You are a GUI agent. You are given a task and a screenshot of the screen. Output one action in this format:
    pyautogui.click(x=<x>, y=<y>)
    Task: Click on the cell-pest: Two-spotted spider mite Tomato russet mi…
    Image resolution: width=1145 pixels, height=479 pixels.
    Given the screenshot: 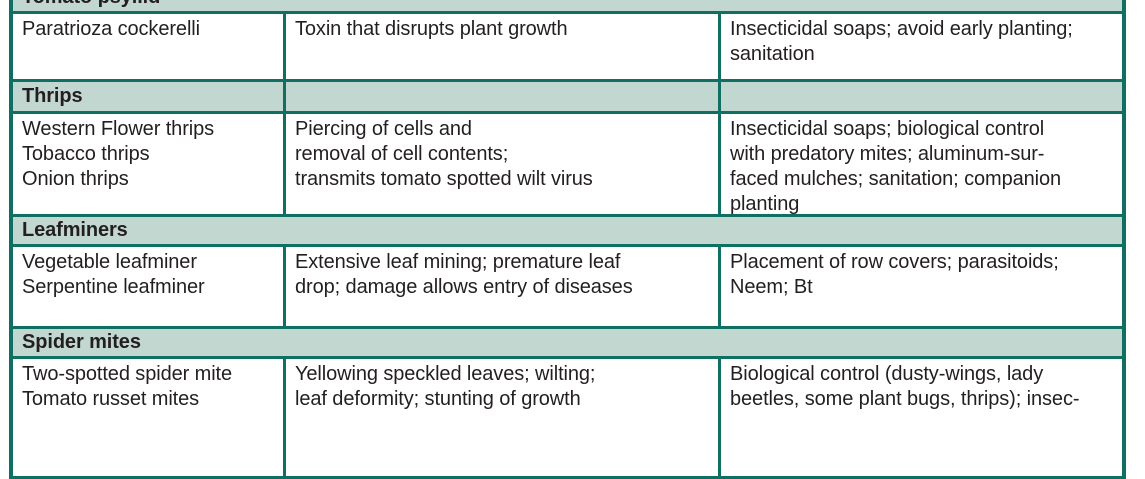 What is the action you would take?
    pyautogui.click(x=148, y=417)
    